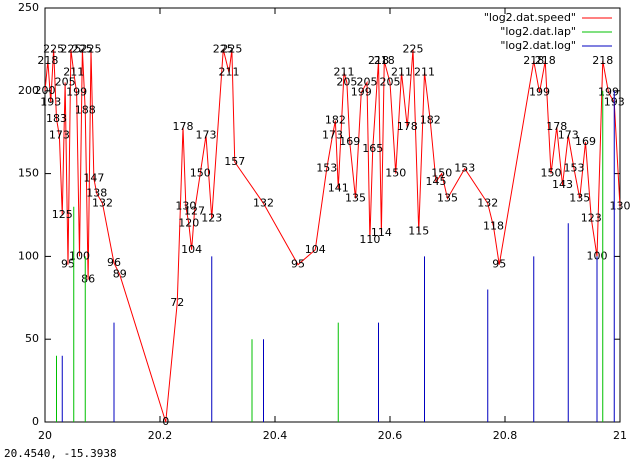 This screenshot has height=463, width=640. I want to click on y-tick-label: 200, so click(28, 90).